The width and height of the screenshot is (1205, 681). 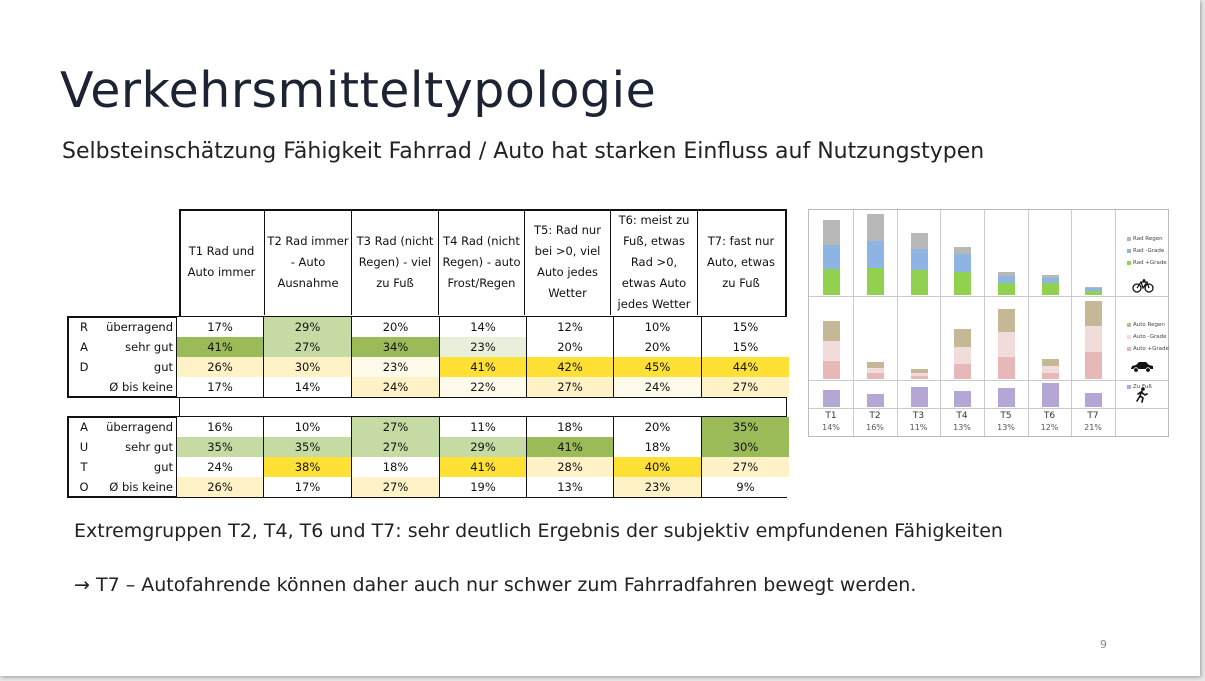 I want to click on auto-cell: 11%, so click(x=483, y=427).